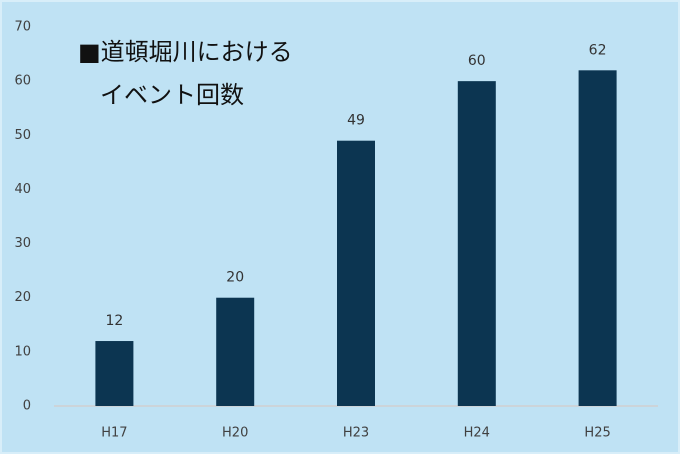 Image resolution: width=680 pixels, height=454 pixels. I want to click on y-tick-label: 50, so click(22, 135).